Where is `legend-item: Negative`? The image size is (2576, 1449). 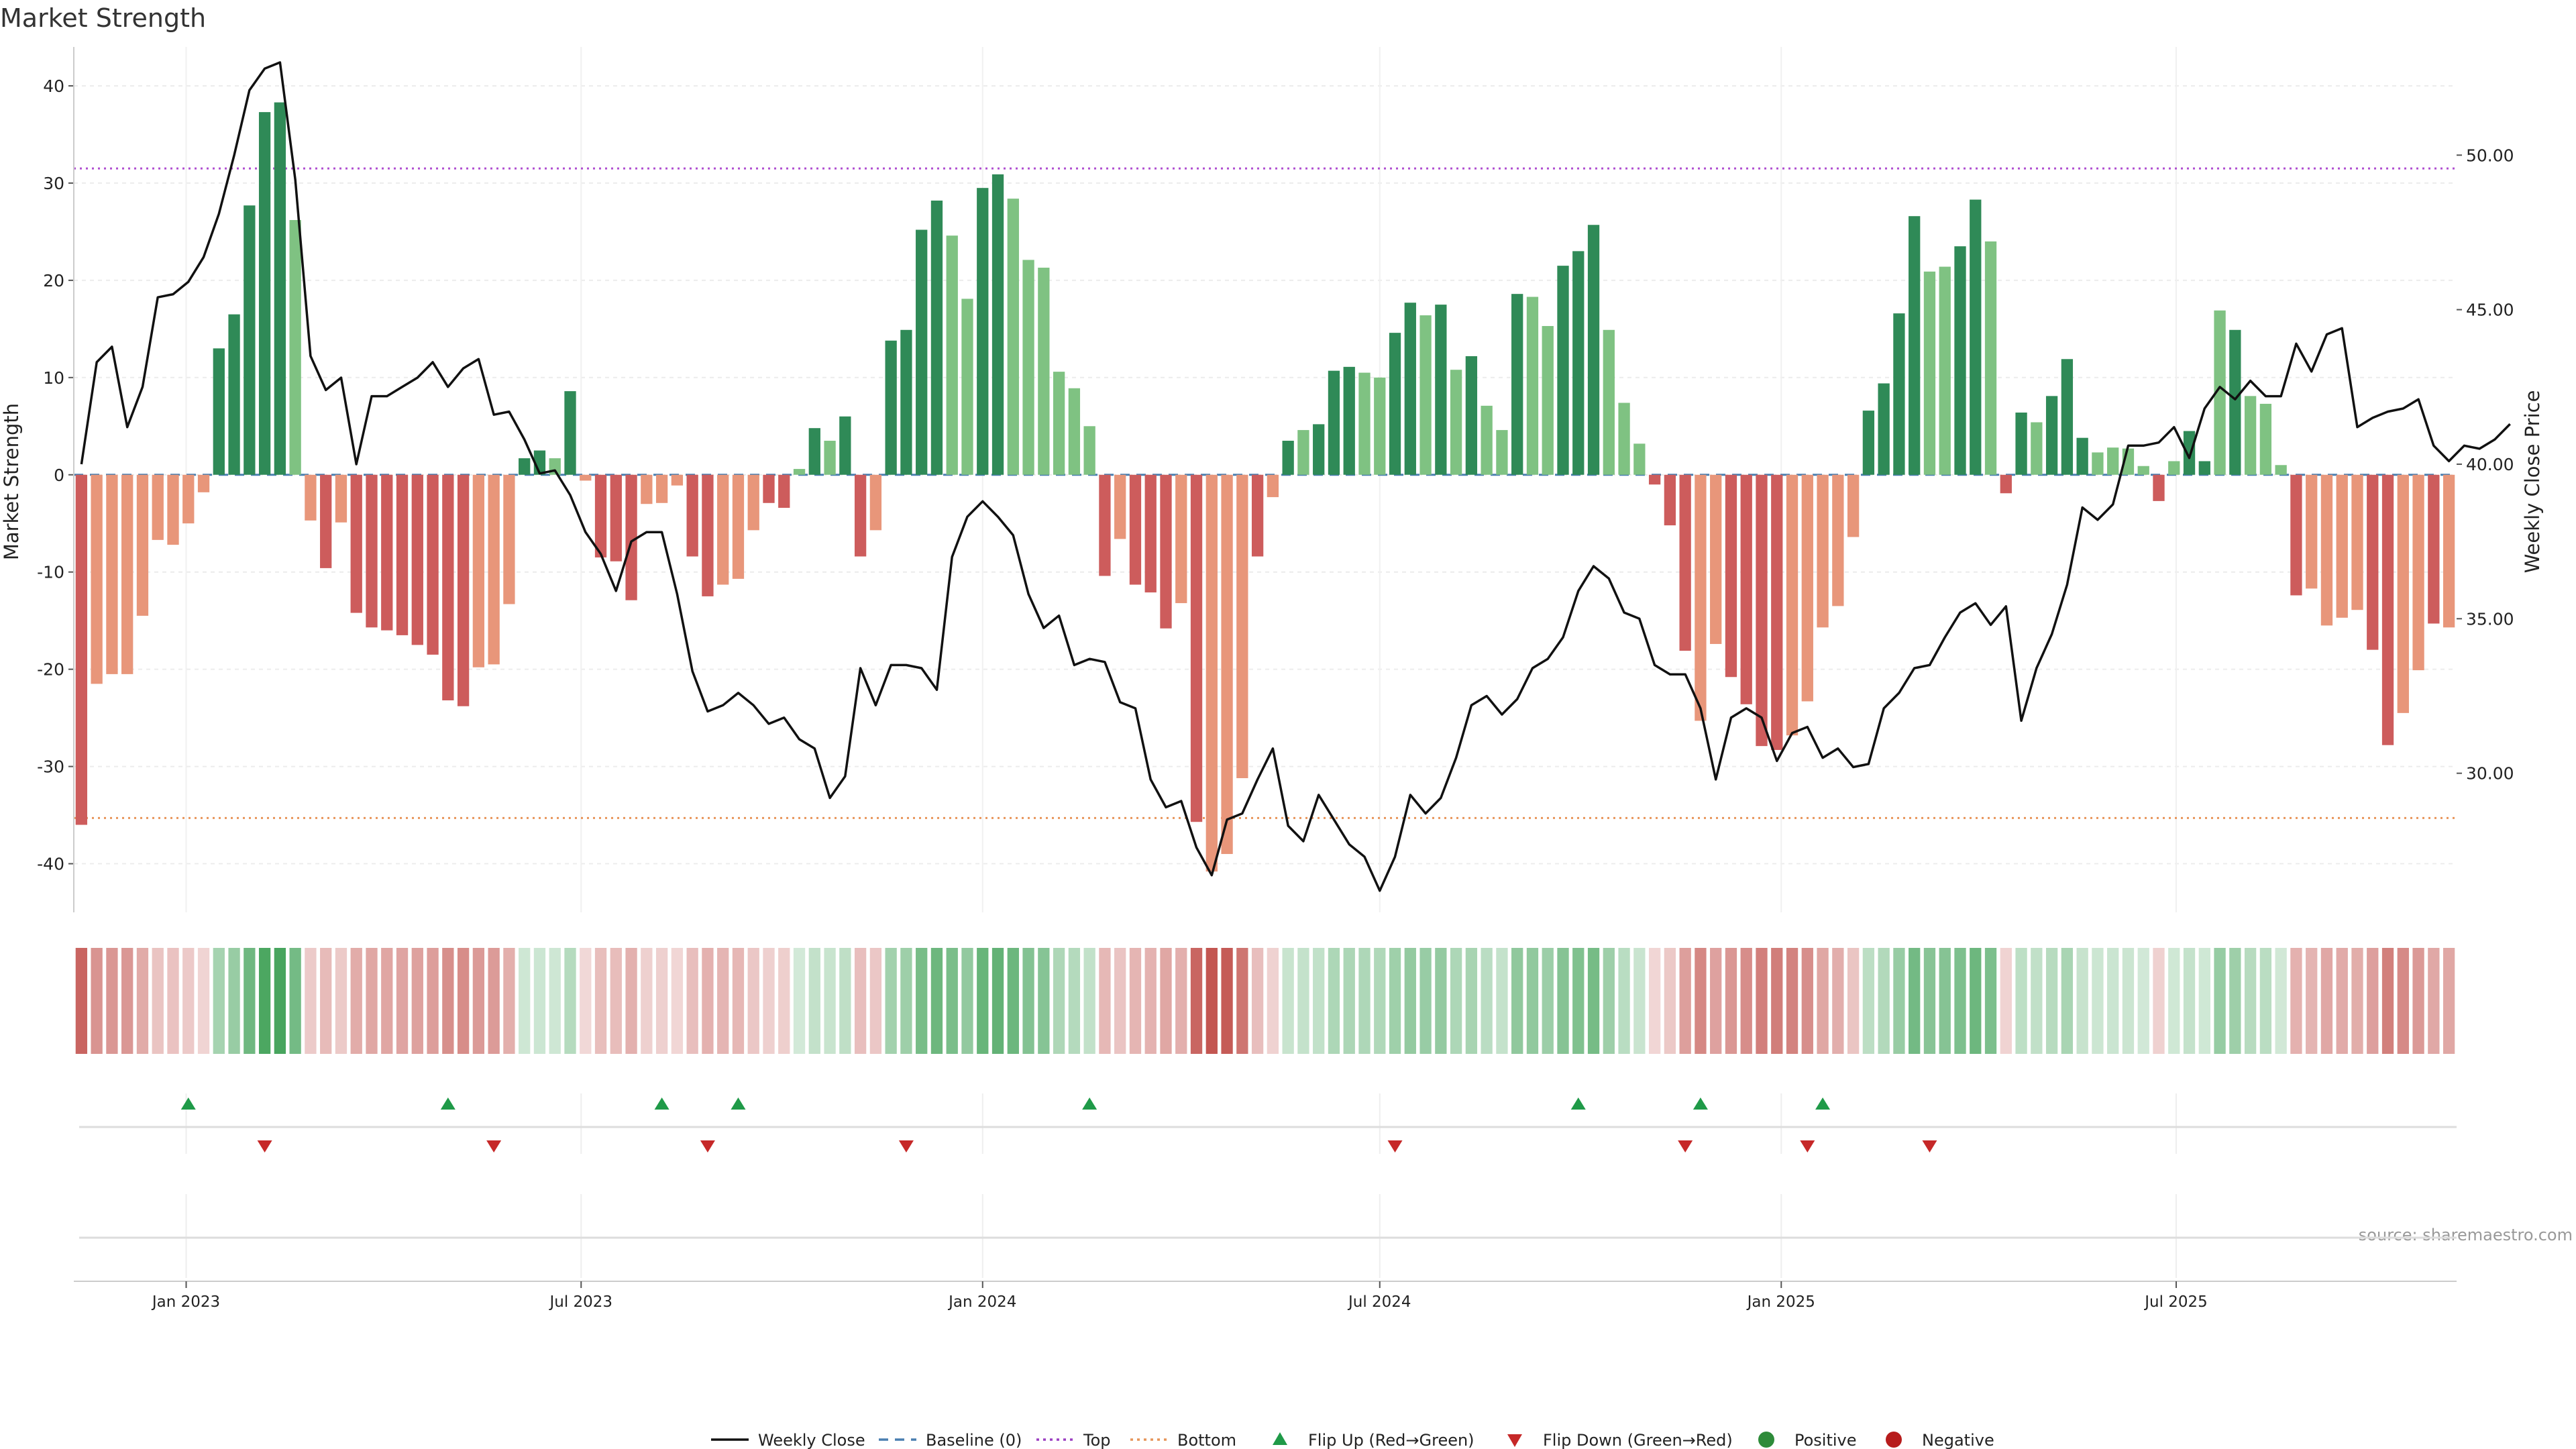
legend-item: Negative is located at coordinates (1940, 1440).